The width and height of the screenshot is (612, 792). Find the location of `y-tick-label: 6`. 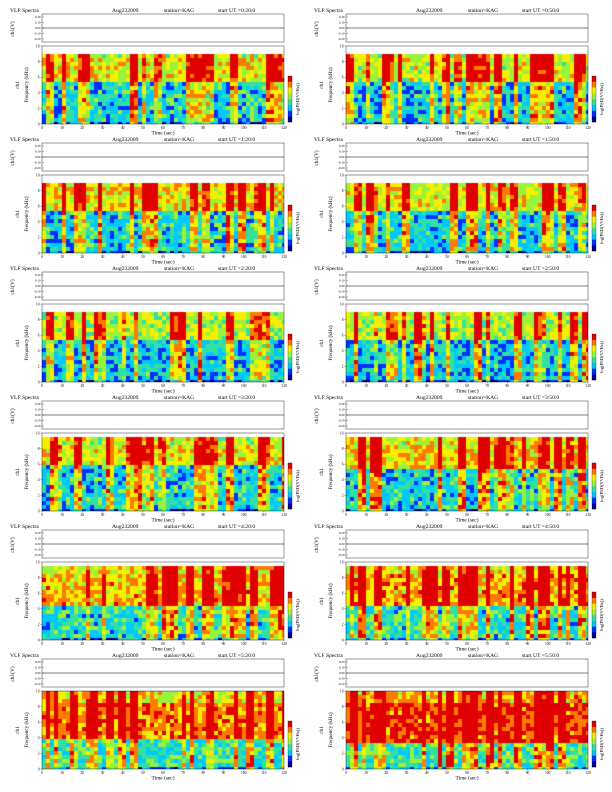

y-tick-label: 6 is located at coordinates (39, 78).